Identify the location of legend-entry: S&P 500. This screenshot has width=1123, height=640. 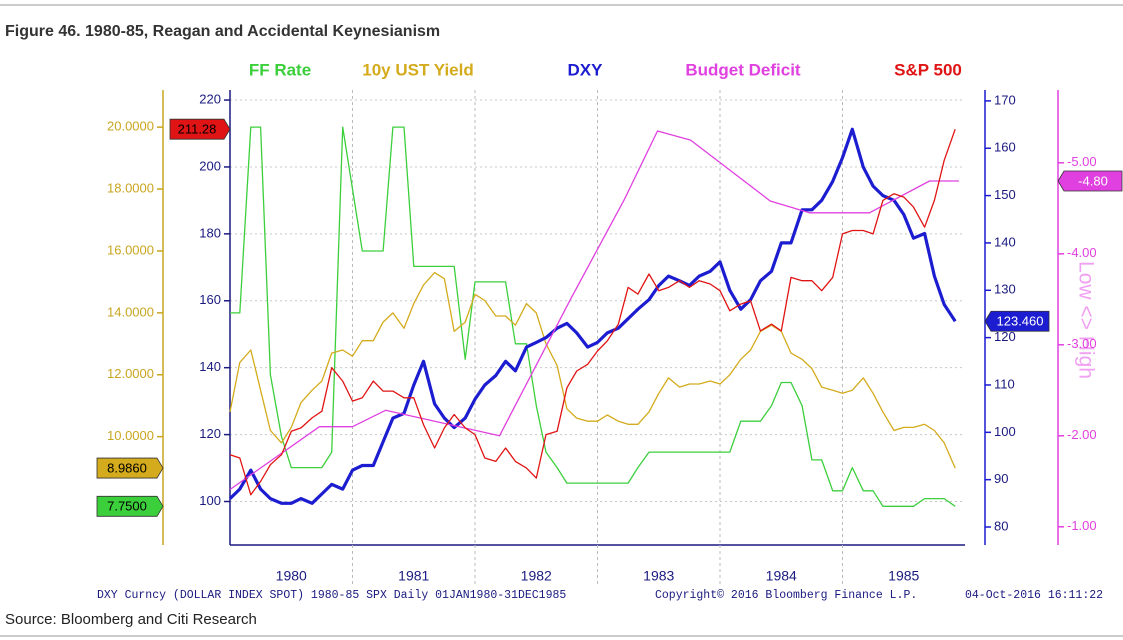
(928, 69).